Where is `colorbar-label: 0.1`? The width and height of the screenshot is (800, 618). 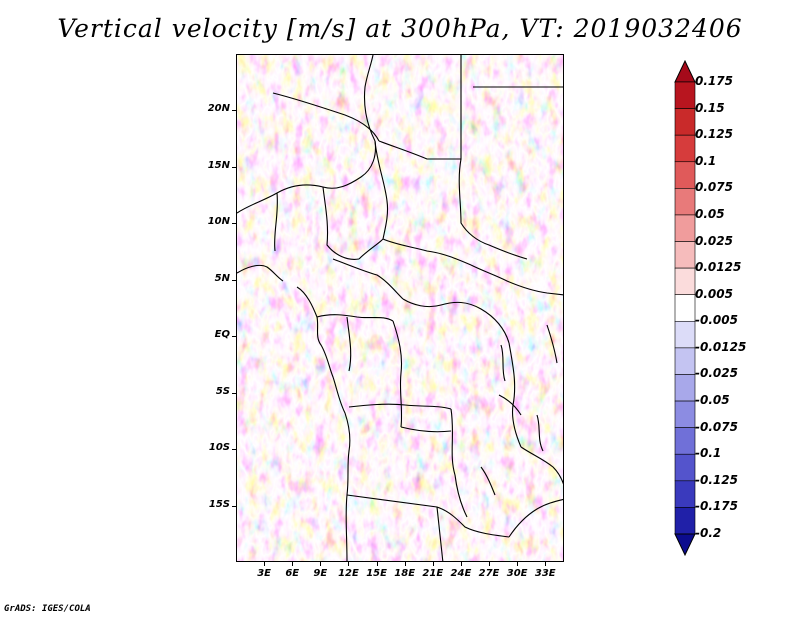
colorbar-label: 0.1 is located at coordinates (706, 160).